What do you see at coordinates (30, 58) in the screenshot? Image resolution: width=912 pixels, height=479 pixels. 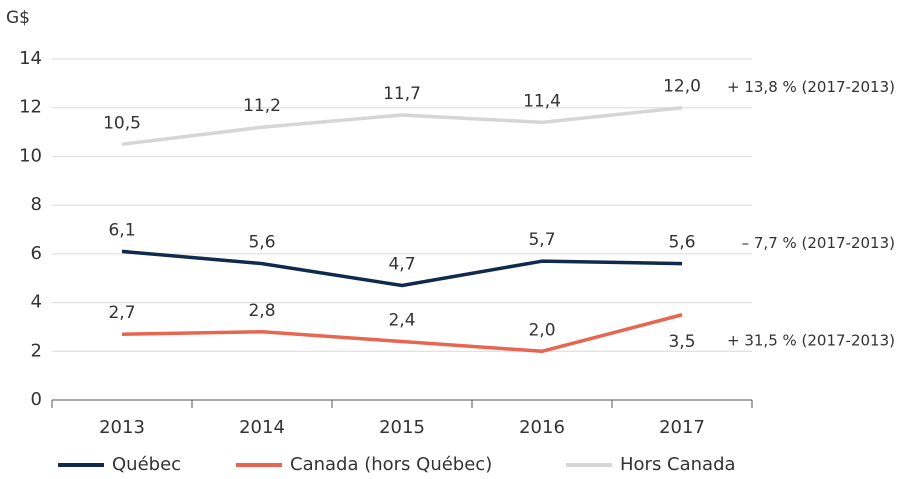 I see `y-tick-label: 14` at bounding box center [30, 58].